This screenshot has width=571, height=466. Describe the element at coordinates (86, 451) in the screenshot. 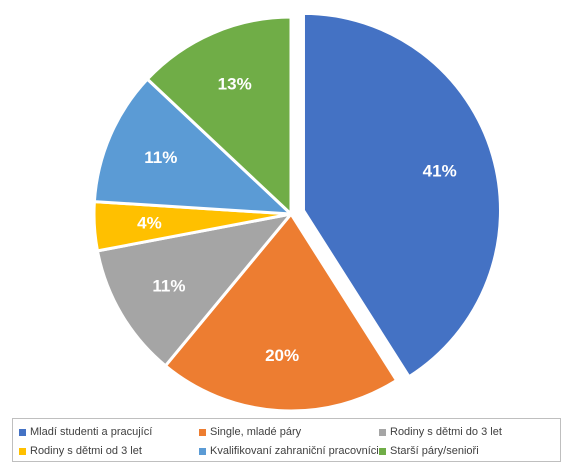

I see `legend-label-families-over-3: Rodiny s dětmi od 3 let` at that location.